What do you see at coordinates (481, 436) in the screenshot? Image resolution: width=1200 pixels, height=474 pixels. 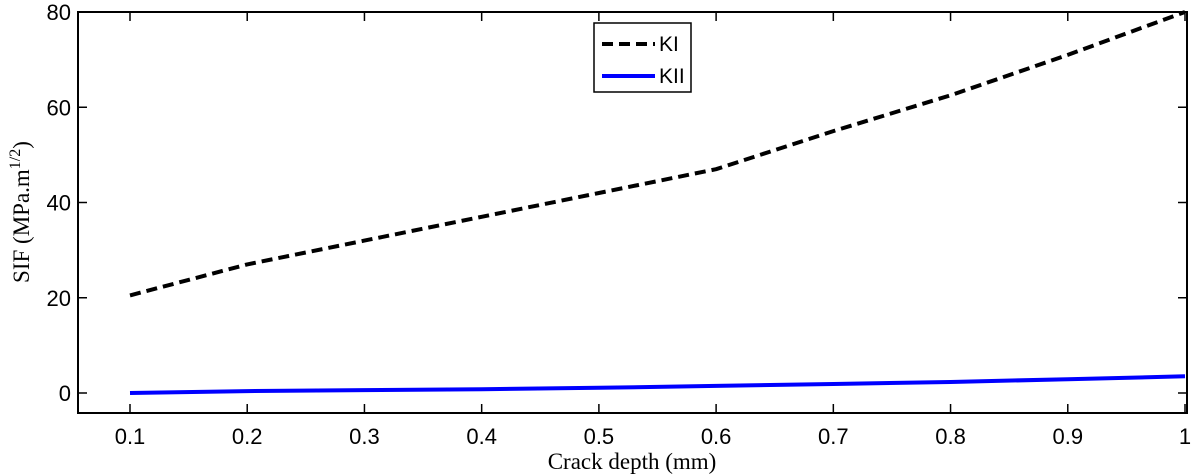 I see `x-tick-label: 0.4` at bounding box center [481, 436].